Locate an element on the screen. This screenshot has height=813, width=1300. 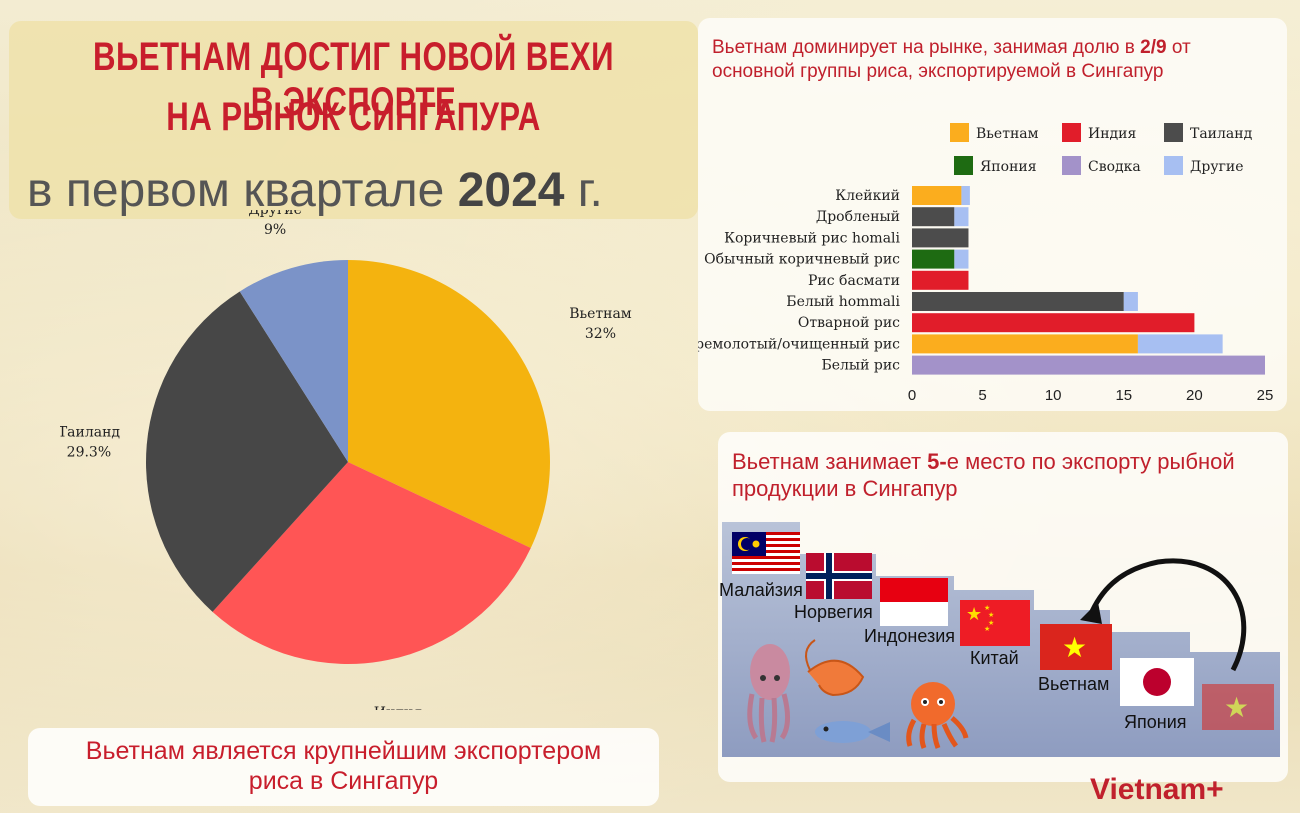
octopus-icon is located at coordinates (937, 715).